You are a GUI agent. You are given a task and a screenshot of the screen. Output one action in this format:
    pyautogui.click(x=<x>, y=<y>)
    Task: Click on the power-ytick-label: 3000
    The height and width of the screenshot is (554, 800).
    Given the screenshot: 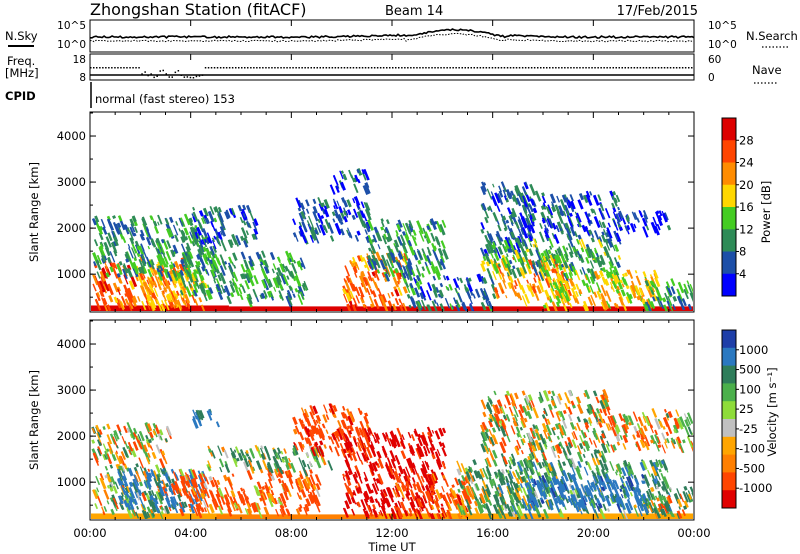 What is the action you would take?
    pyautogui.click(x=71, y=182)
    